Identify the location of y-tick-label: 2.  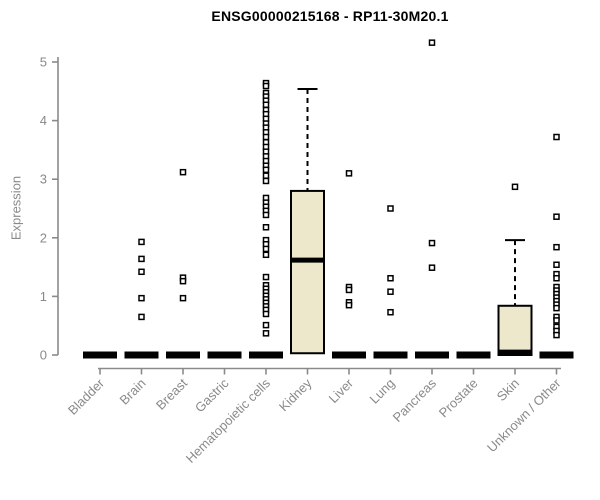
(43, 237).